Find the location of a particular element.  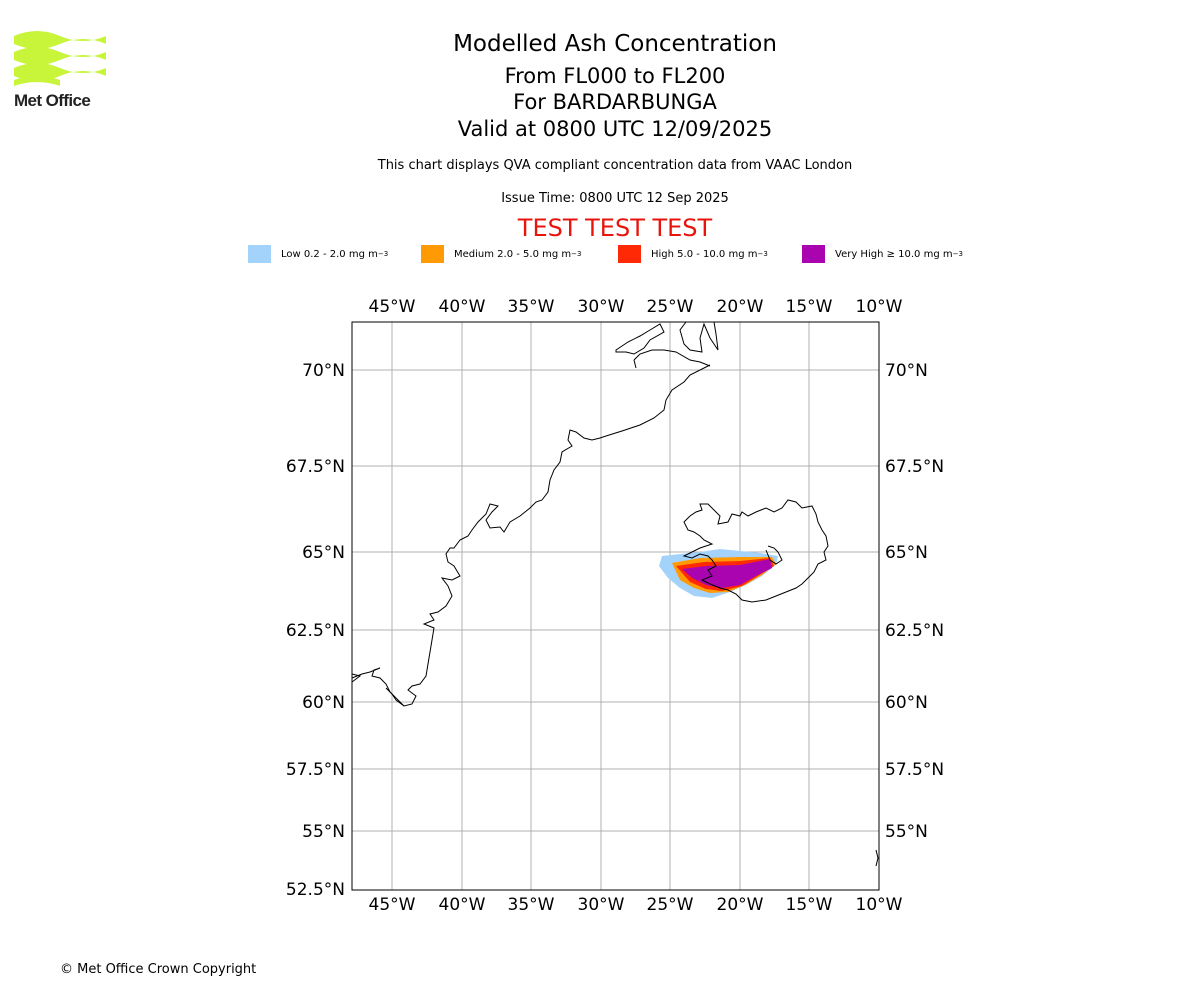

iceland-coastline is located at coordinates (755, 551).